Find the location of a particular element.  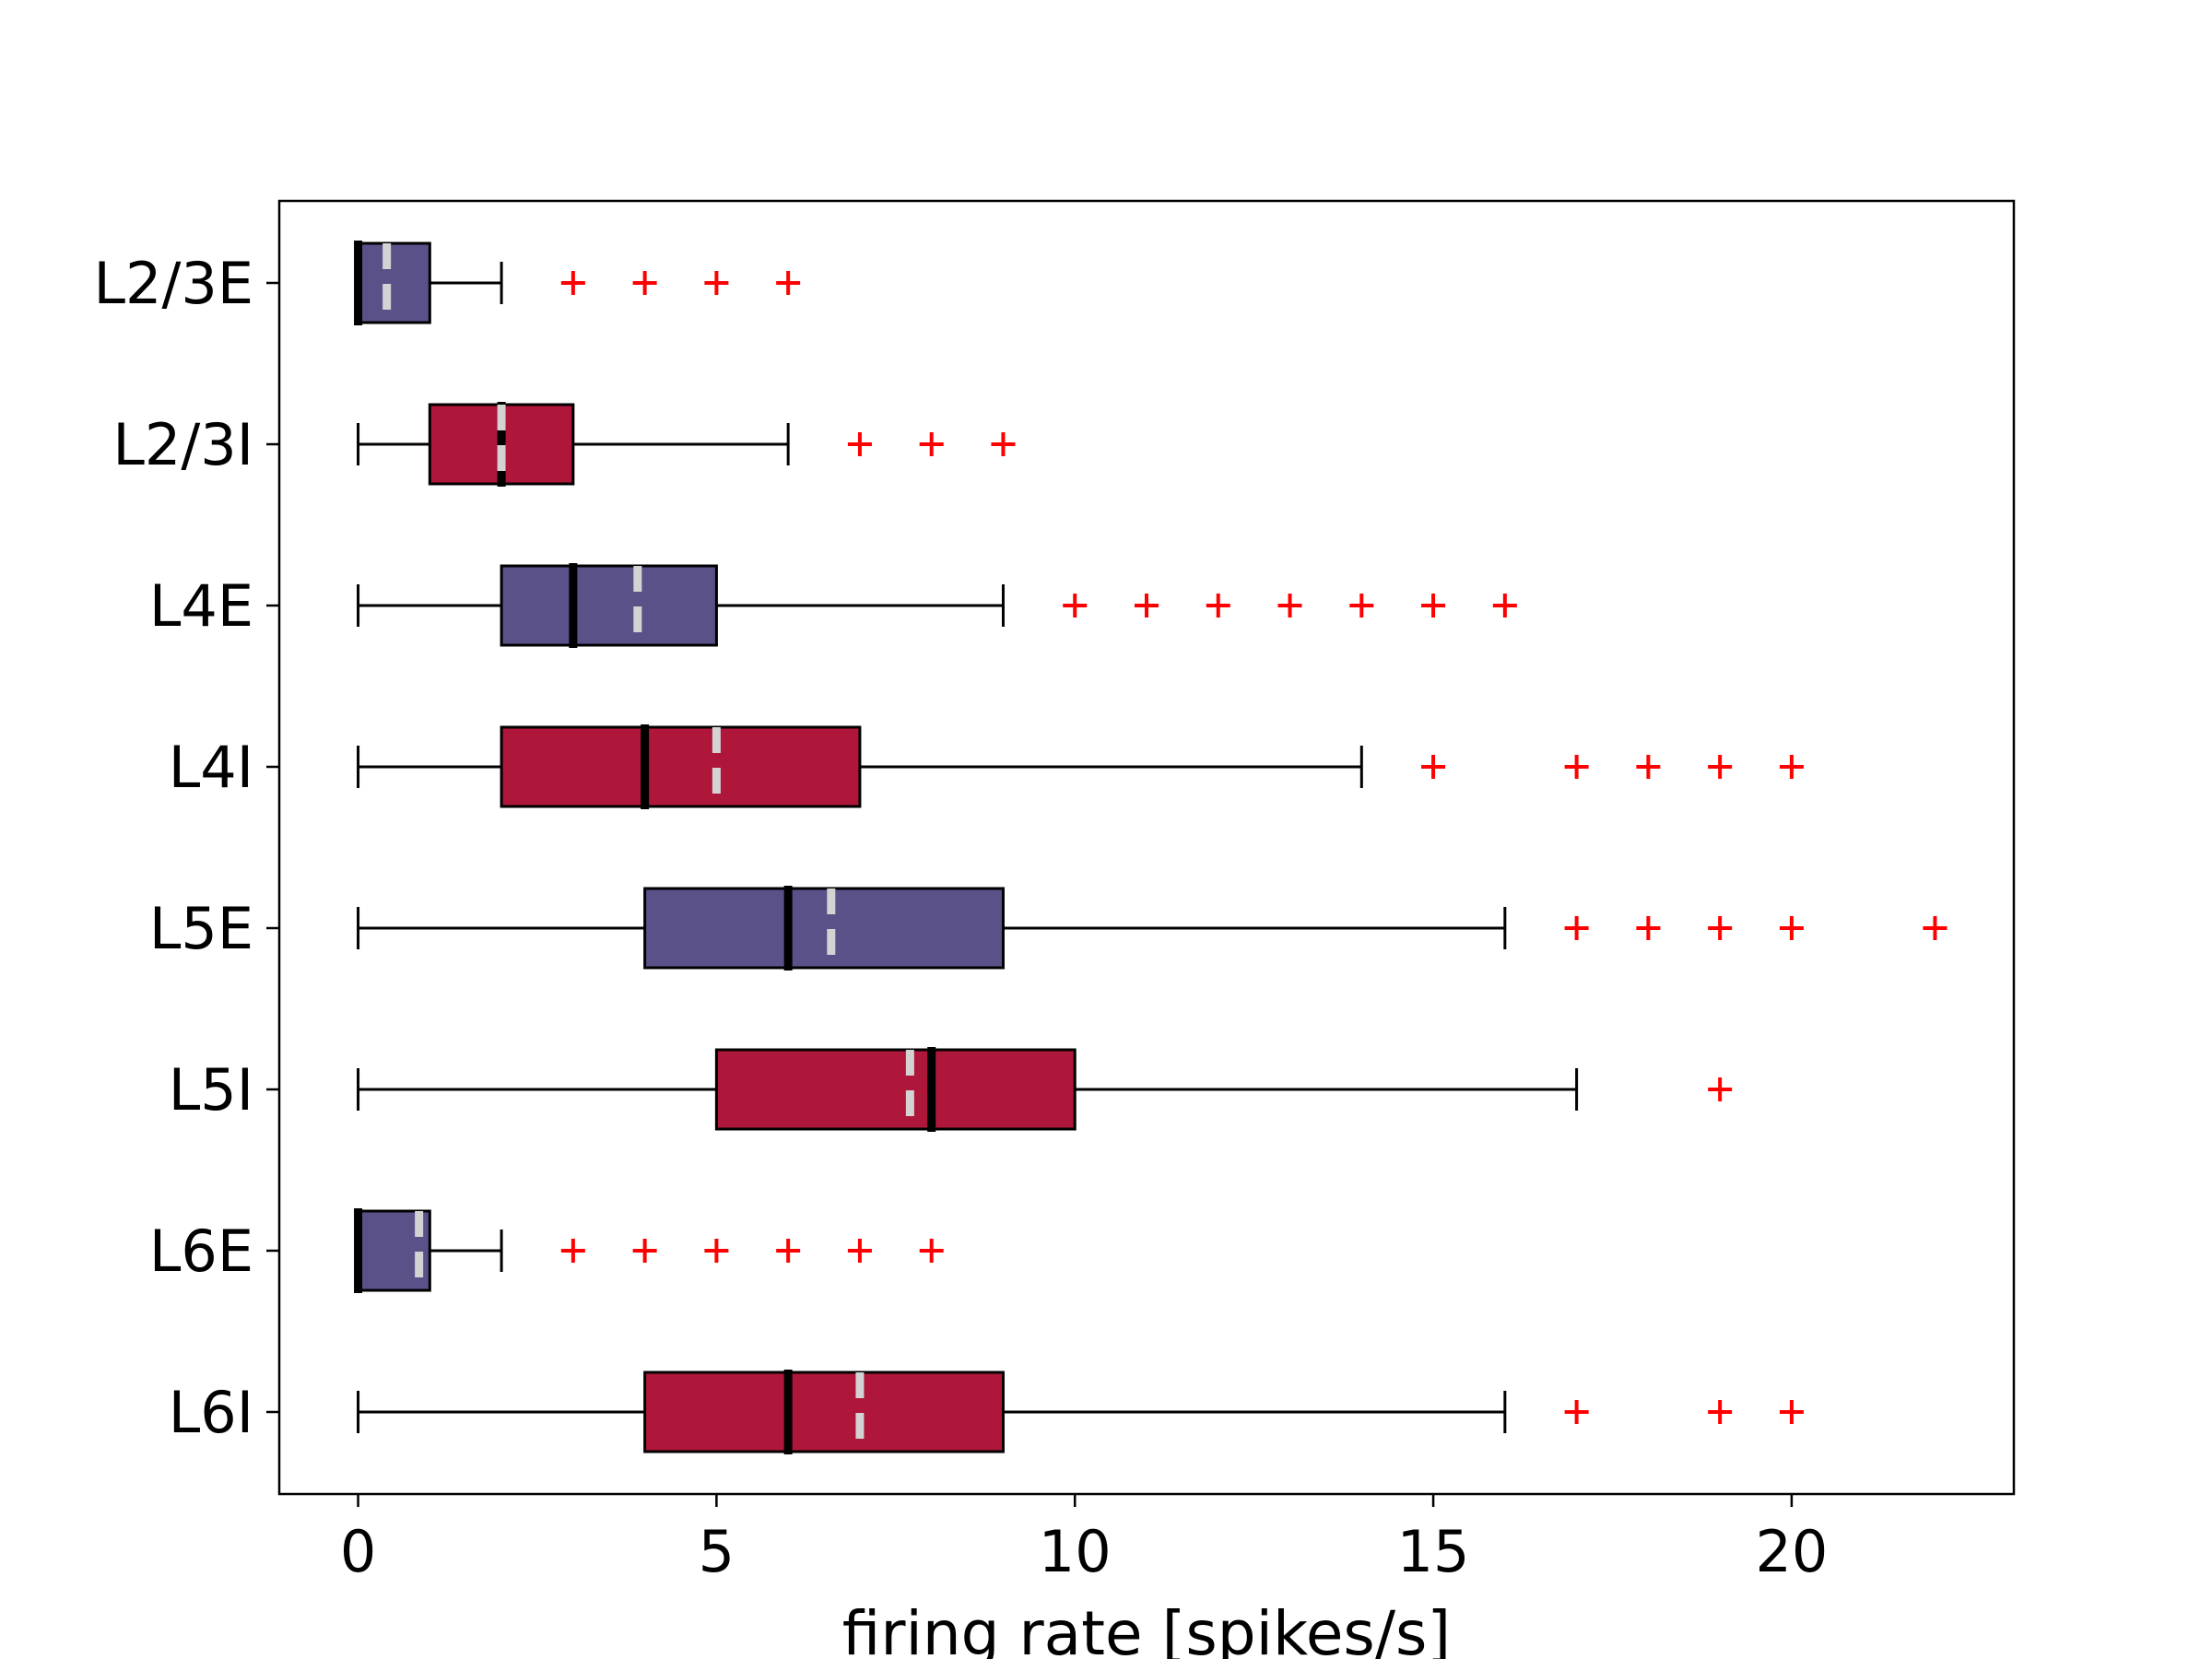

x-tick-label: 0 is located at coordinates (358, 1551).